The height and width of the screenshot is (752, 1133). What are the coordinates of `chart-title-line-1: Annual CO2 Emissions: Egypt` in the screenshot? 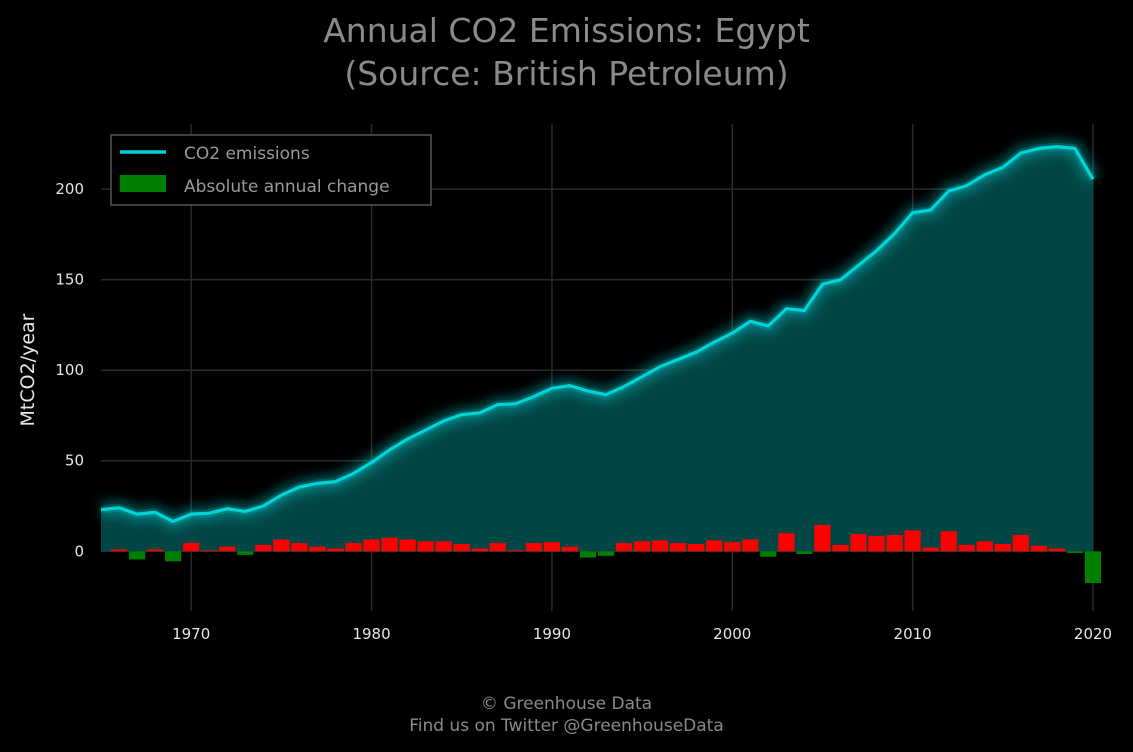 It's located at (566, 30).